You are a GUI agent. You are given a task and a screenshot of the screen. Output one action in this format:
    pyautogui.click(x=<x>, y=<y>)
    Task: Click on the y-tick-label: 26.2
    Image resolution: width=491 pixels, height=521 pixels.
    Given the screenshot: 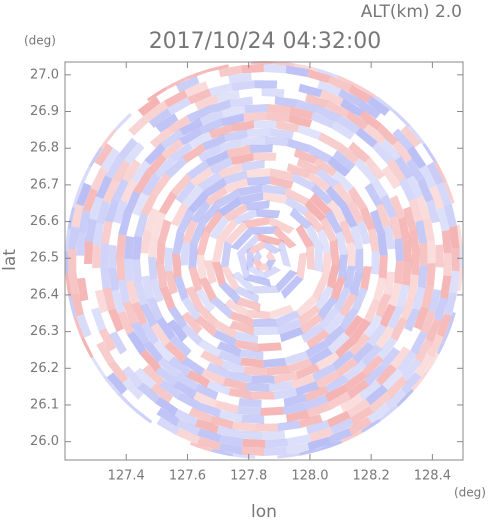 What is the action you would take?
    pyautogui.click(x=44, y=368)
    